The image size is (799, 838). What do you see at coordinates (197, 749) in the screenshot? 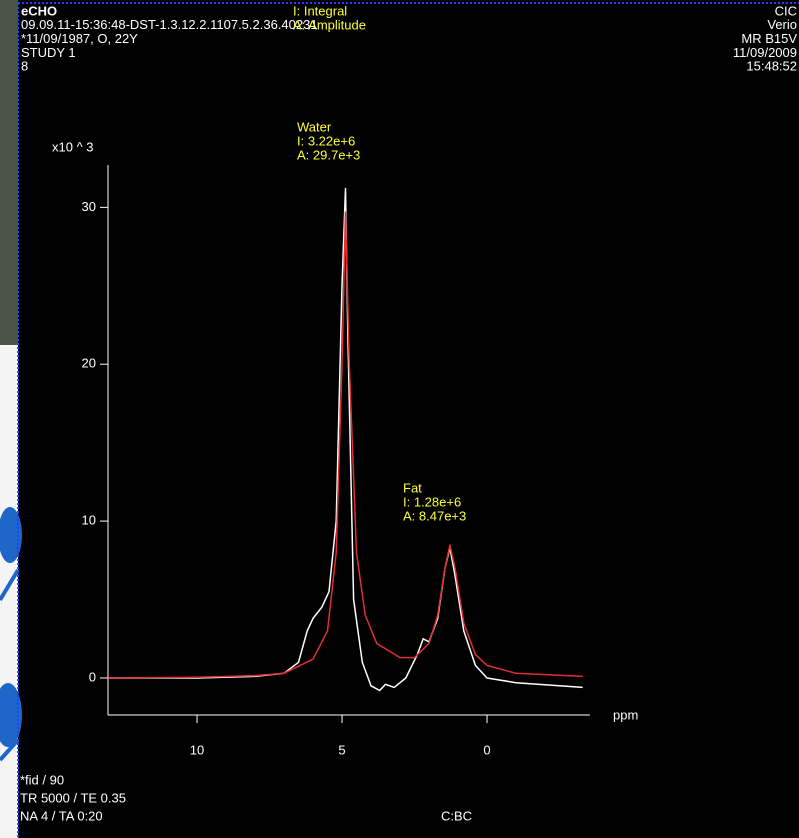
I see `x-tick-label: 10` at bounding box center [197, 749].